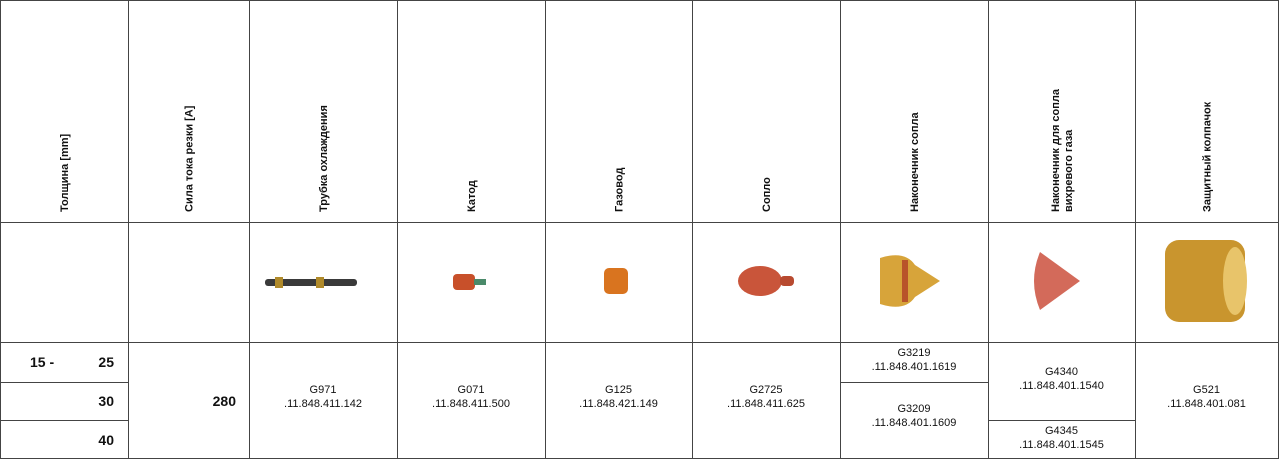 The height and width of the screenshot is (459, 1279). What do you see at coordinates (1057, 281) in the screenshot?
I see `swirl-tip-image` at bounding box center [1057, 281].